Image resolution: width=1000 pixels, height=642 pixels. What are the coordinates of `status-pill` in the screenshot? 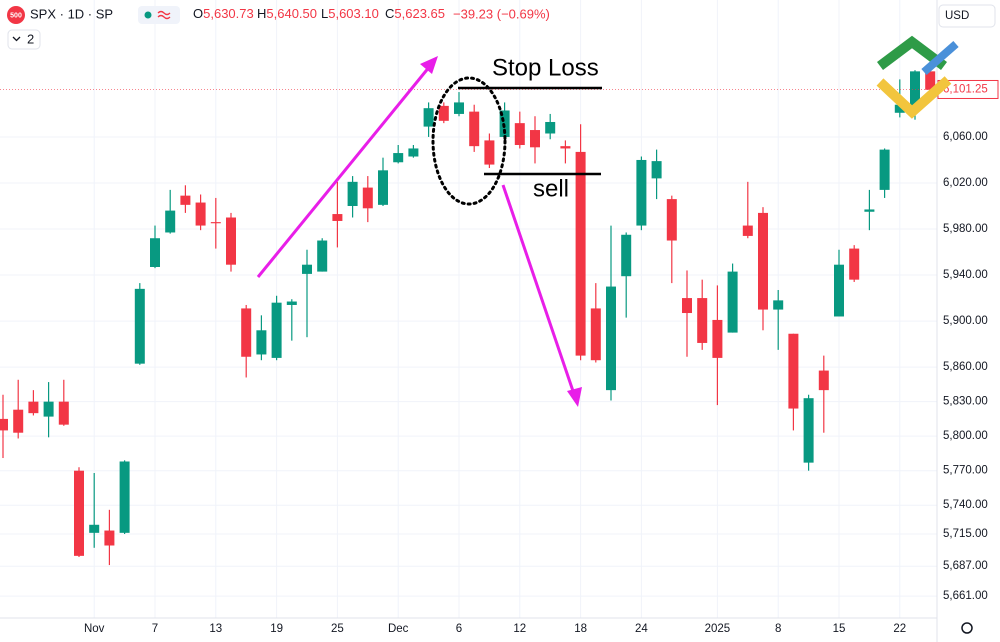 It's located at (159, 15).